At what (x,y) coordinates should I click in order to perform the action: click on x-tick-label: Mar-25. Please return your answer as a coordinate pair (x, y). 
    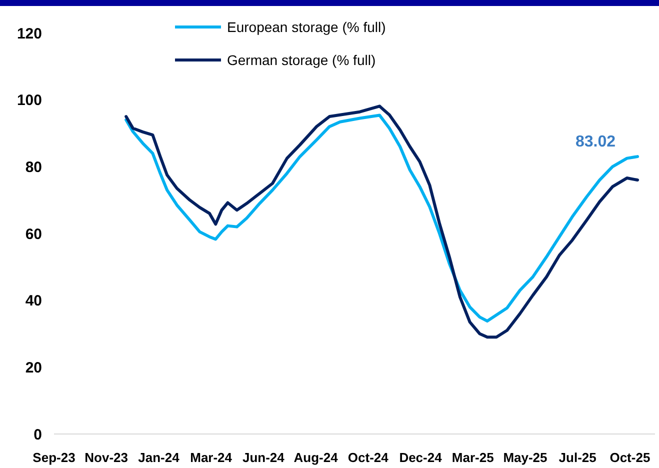
    Looking at the image, I should click on (473, 457).